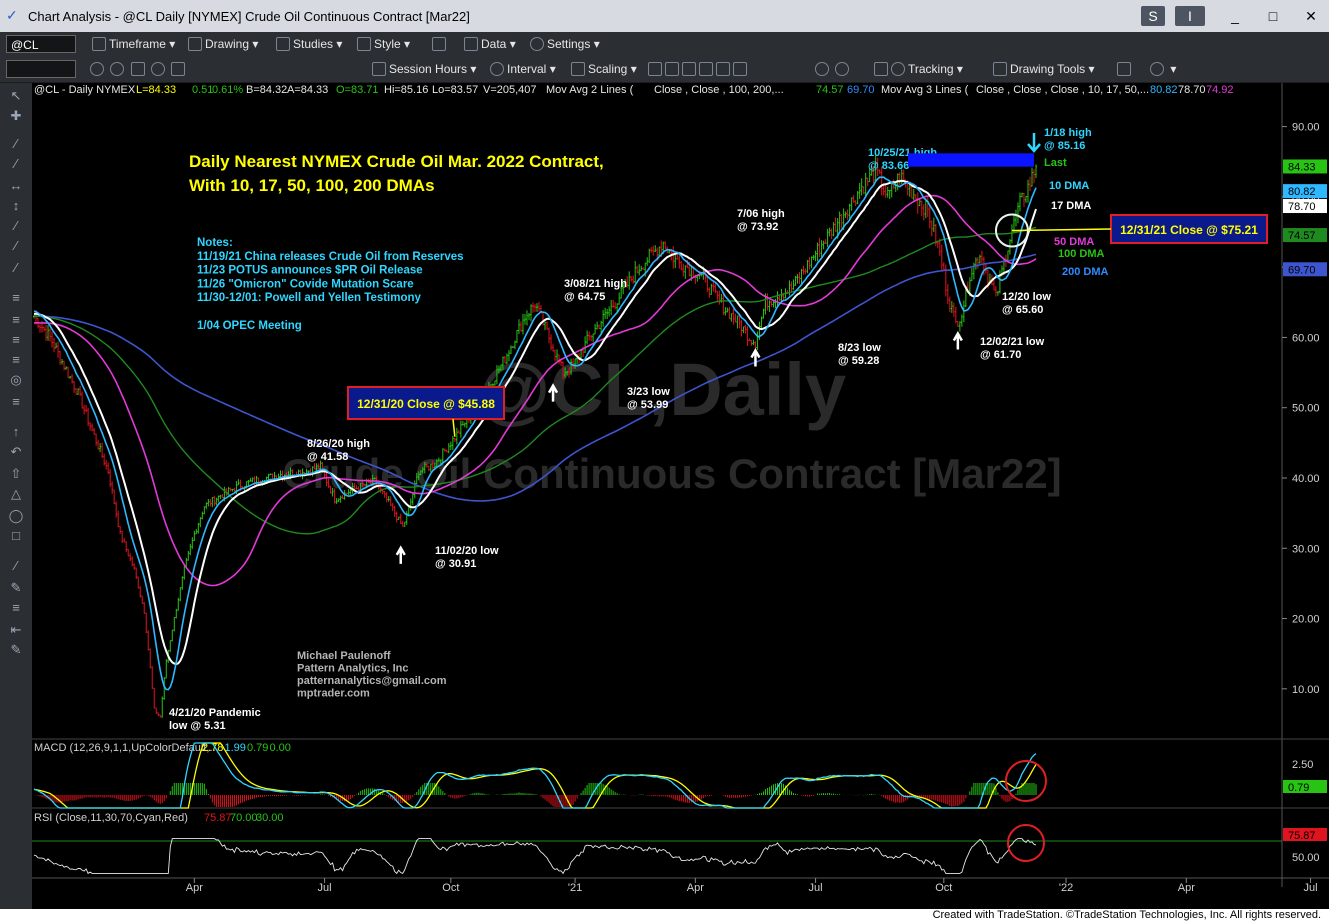 This screenshot has height=922, width=1329. Describe the element at coordinates (822, 69) in the screenshot. I see `zoom-in-icon` at that location.